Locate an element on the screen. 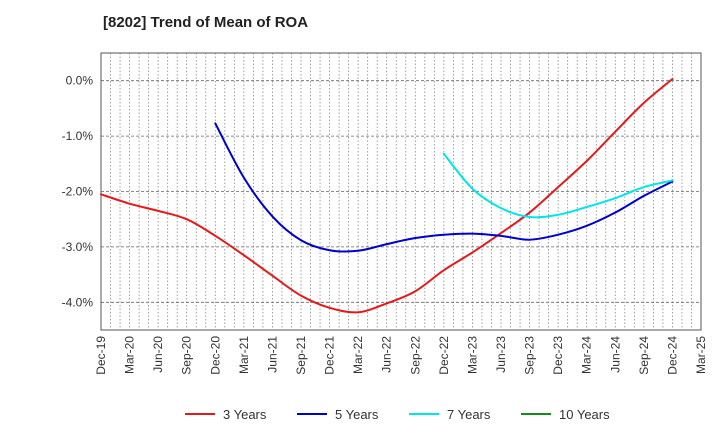 The image size is (720, 440). y-tick-label: -2.0% is located at coordinates (78, 192).